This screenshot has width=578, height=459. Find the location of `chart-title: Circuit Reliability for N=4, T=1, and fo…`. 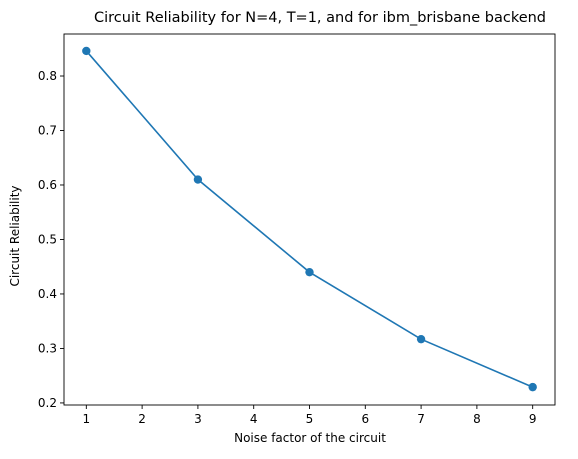

chart-title: Circuit Reliability for N=4, T=1, and fo… is located at coordinates (320, 18).